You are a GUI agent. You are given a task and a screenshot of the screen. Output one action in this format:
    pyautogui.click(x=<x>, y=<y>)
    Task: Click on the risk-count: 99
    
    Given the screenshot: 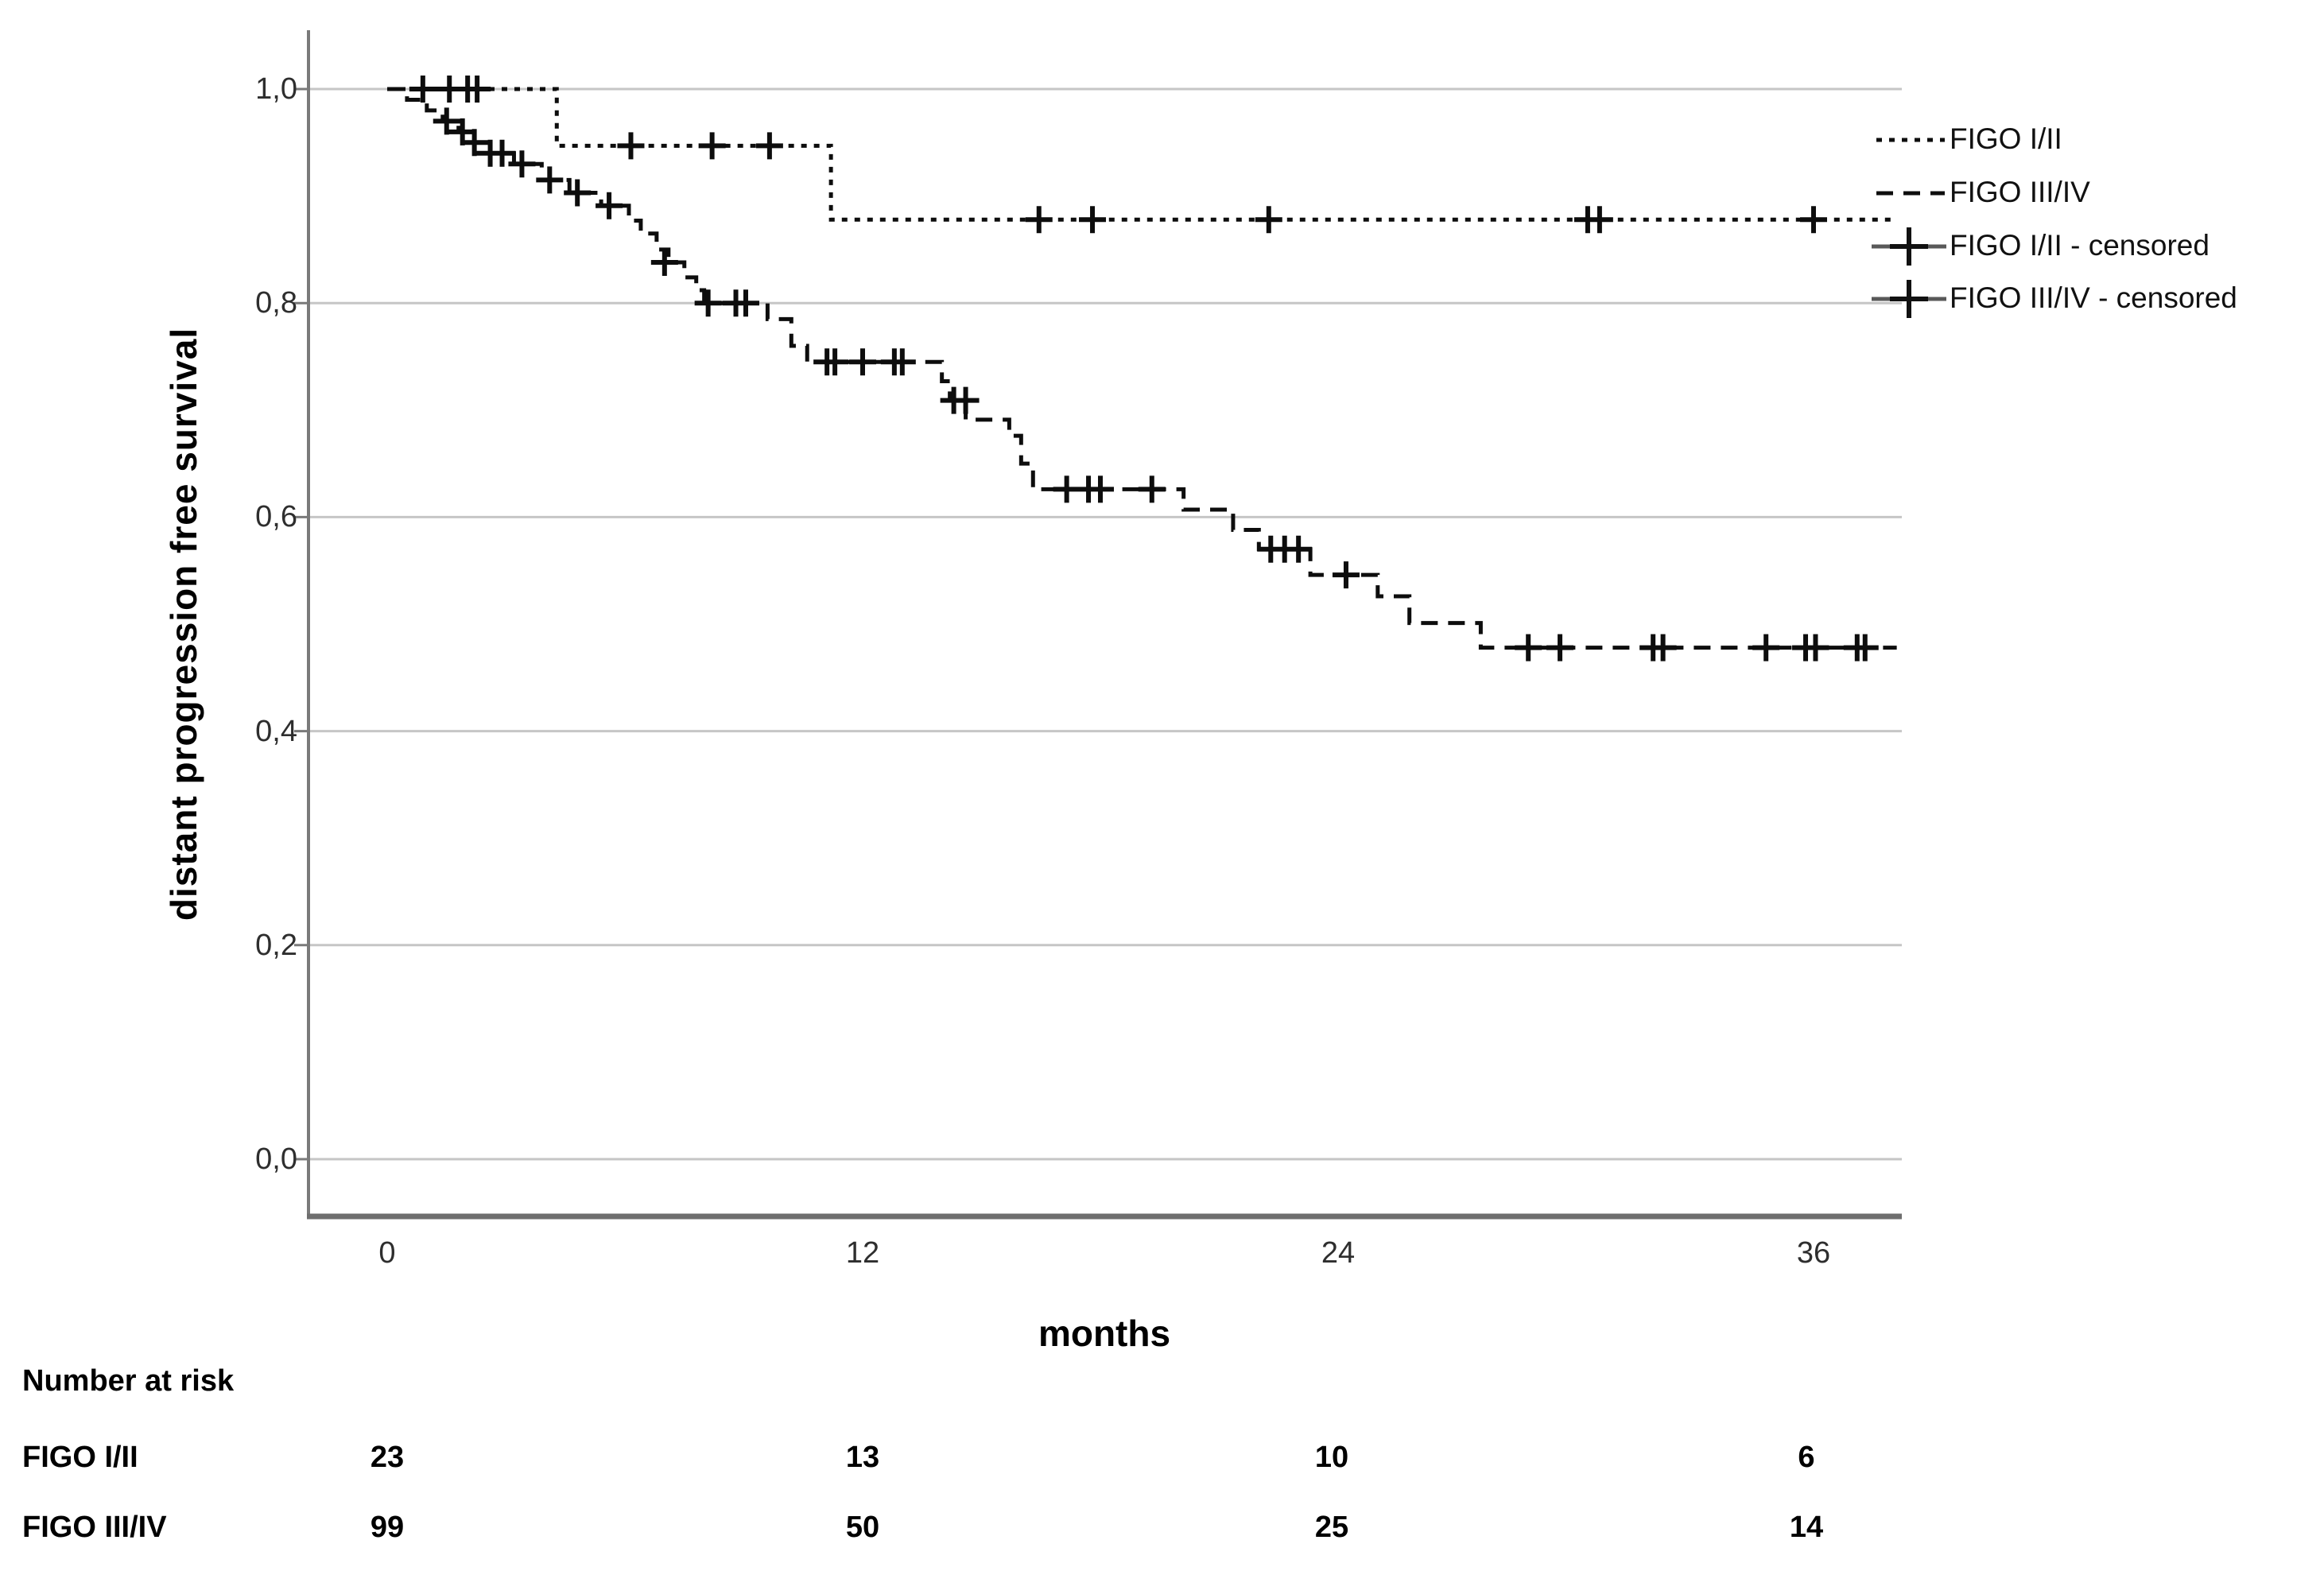 What is the action you would take?
    pyautogui.click(x=387, y=1528)
    